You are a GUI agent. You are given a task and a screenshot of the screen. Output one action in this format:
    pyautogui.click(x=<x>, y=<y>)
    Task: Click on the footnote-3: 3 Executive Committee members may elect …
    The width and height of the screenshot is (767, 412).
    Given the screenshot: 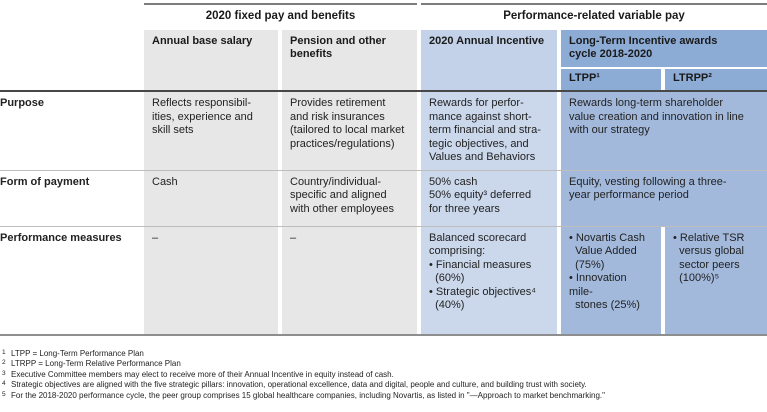 What is the action you would take?
    pyautogui.click(x=384, y=375)
    